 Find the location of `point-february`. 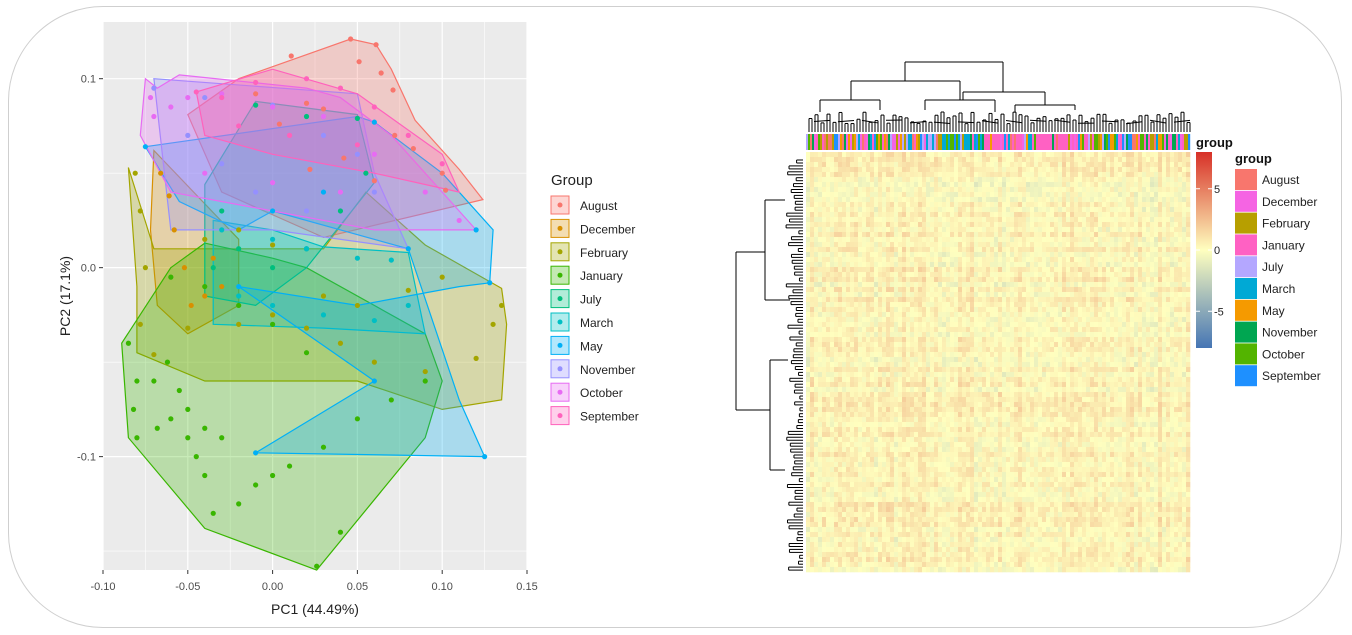

point-february is located at coordinates (323, 296).